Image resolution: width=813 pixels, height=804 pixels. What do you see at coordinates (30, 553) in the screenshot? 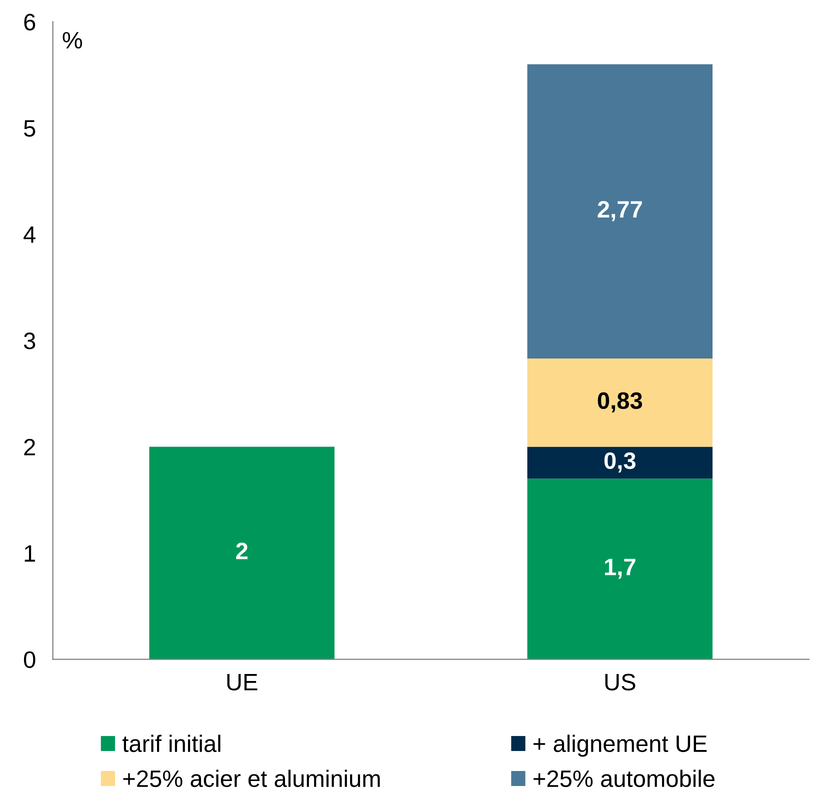
I see `y-tick-label: 1` at bounding box center [30, 553].